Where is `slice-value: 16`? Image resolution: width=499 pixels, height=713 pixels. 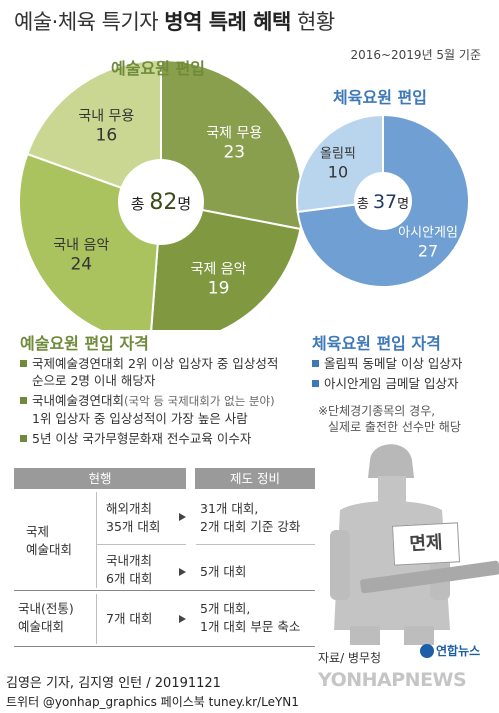 slice-value: 16 is located at coordinates (107, 135).